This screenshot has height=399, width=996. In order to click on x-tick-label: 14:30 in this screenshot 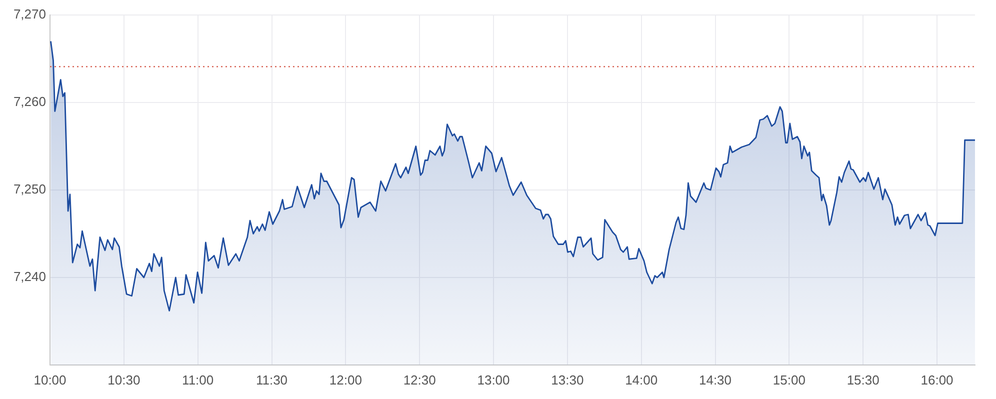, I will do `click(715, 380)`.